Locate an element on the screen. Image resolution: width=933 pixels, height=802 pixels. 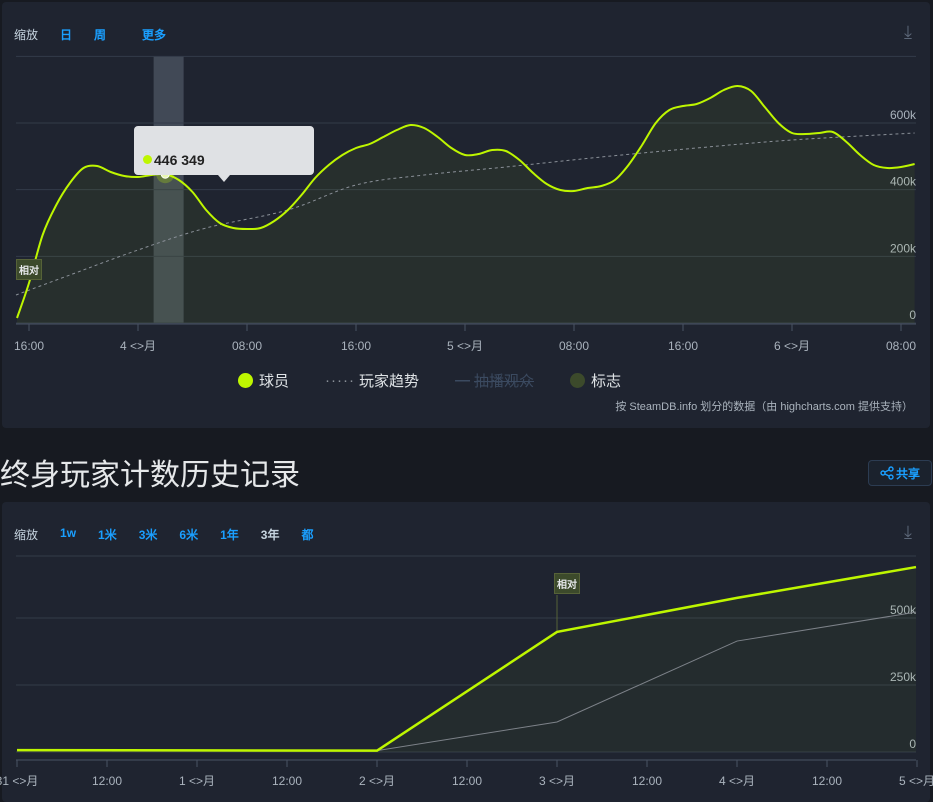
share-button: 共享 is located at coordinates (900, 473).